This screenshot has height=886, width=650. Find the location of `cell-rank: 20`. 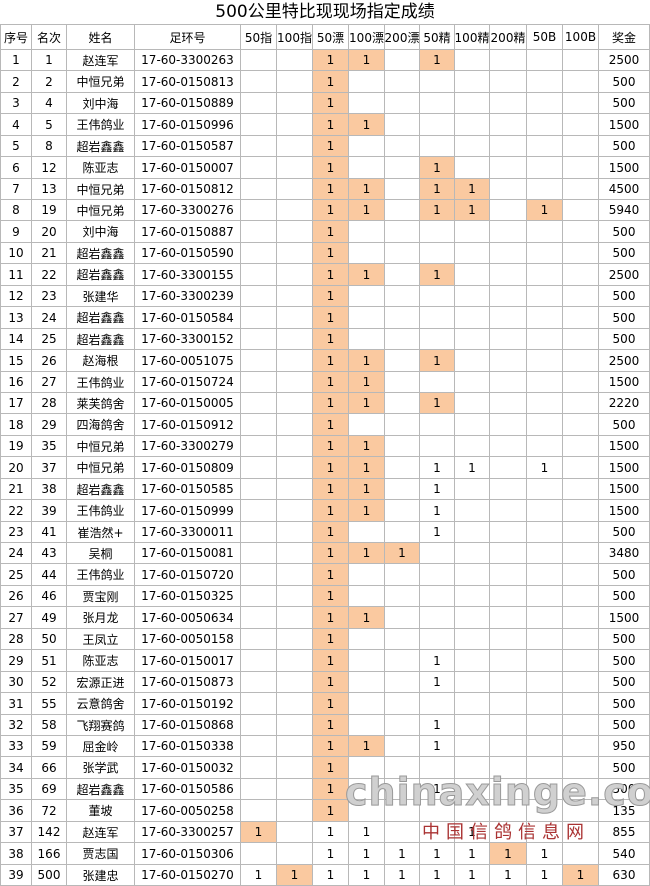

cell-rank: 20 is located at coordinates (49, 232).